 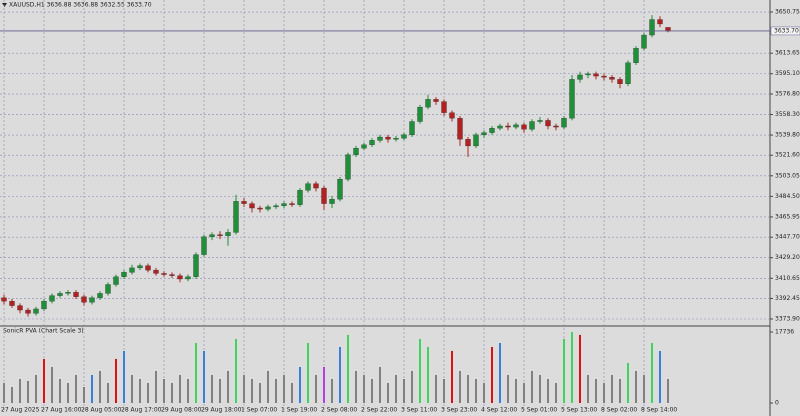 I want to click on y-tick-label: 3503.05, so click(x=787, y=175).